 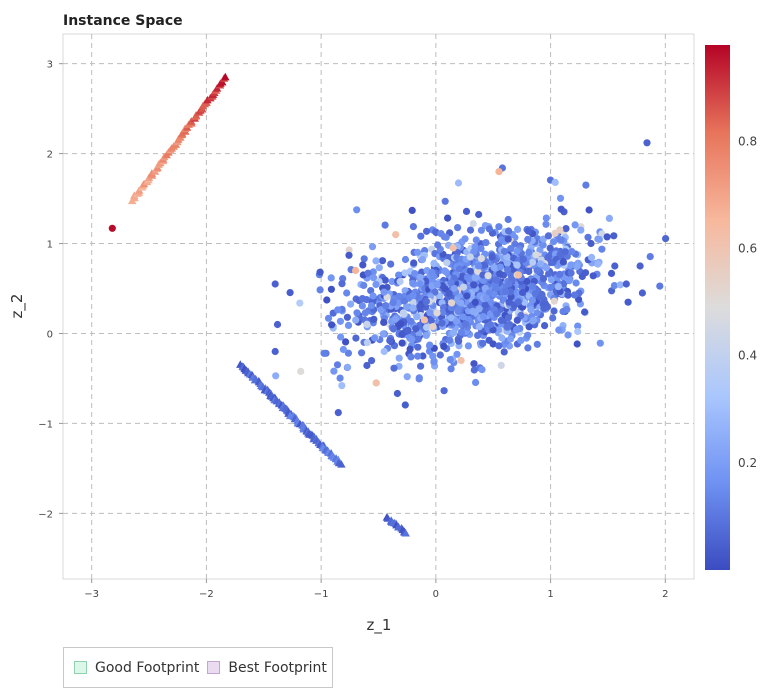 I want to click on legend-item-good-footprint: Good Footprint, so click(x=136, y=668).